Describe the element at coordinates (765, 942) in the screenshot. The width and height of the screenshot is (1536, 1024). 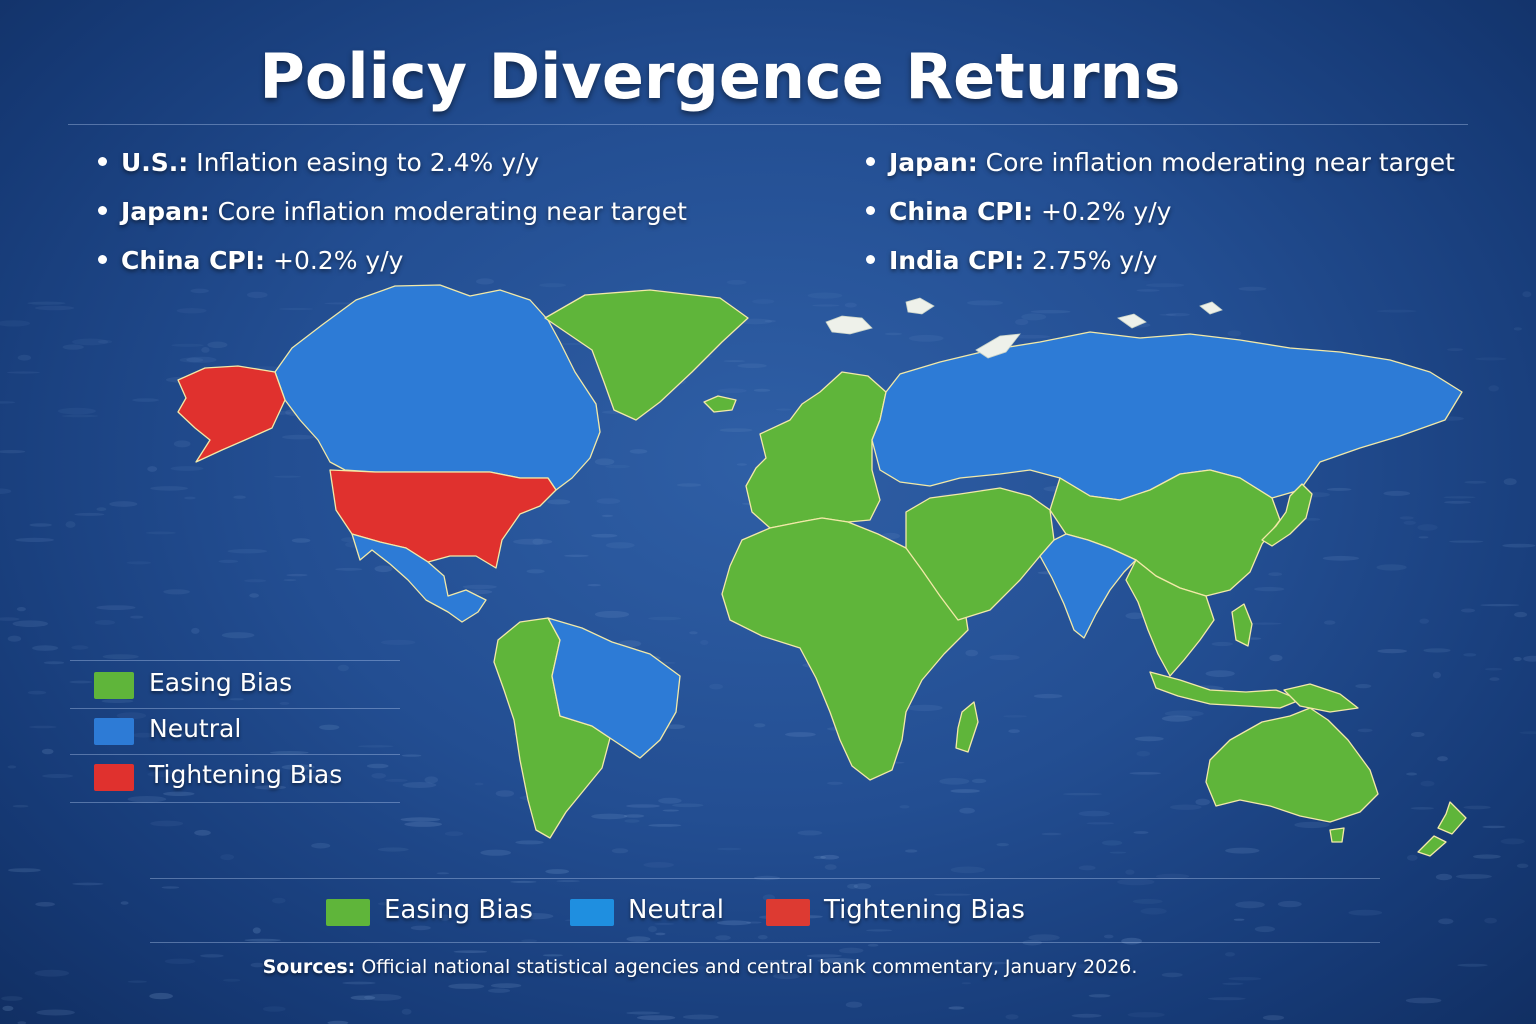
I see `sources-divider` at that location.